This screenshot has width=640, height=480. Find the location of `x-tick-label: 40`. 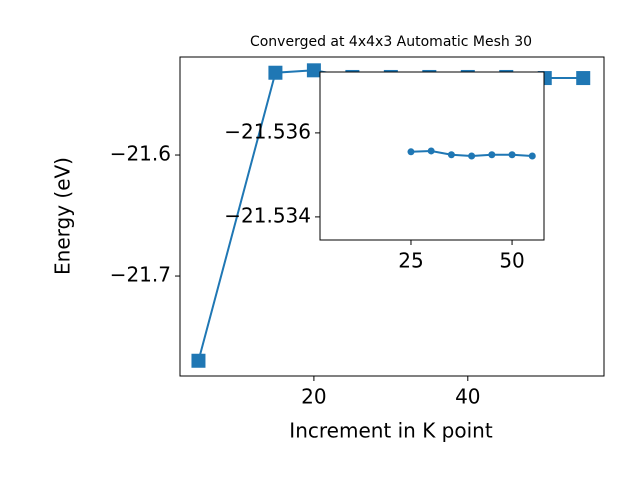

x-tick-label: 40 is located at coordinates (467, 397).